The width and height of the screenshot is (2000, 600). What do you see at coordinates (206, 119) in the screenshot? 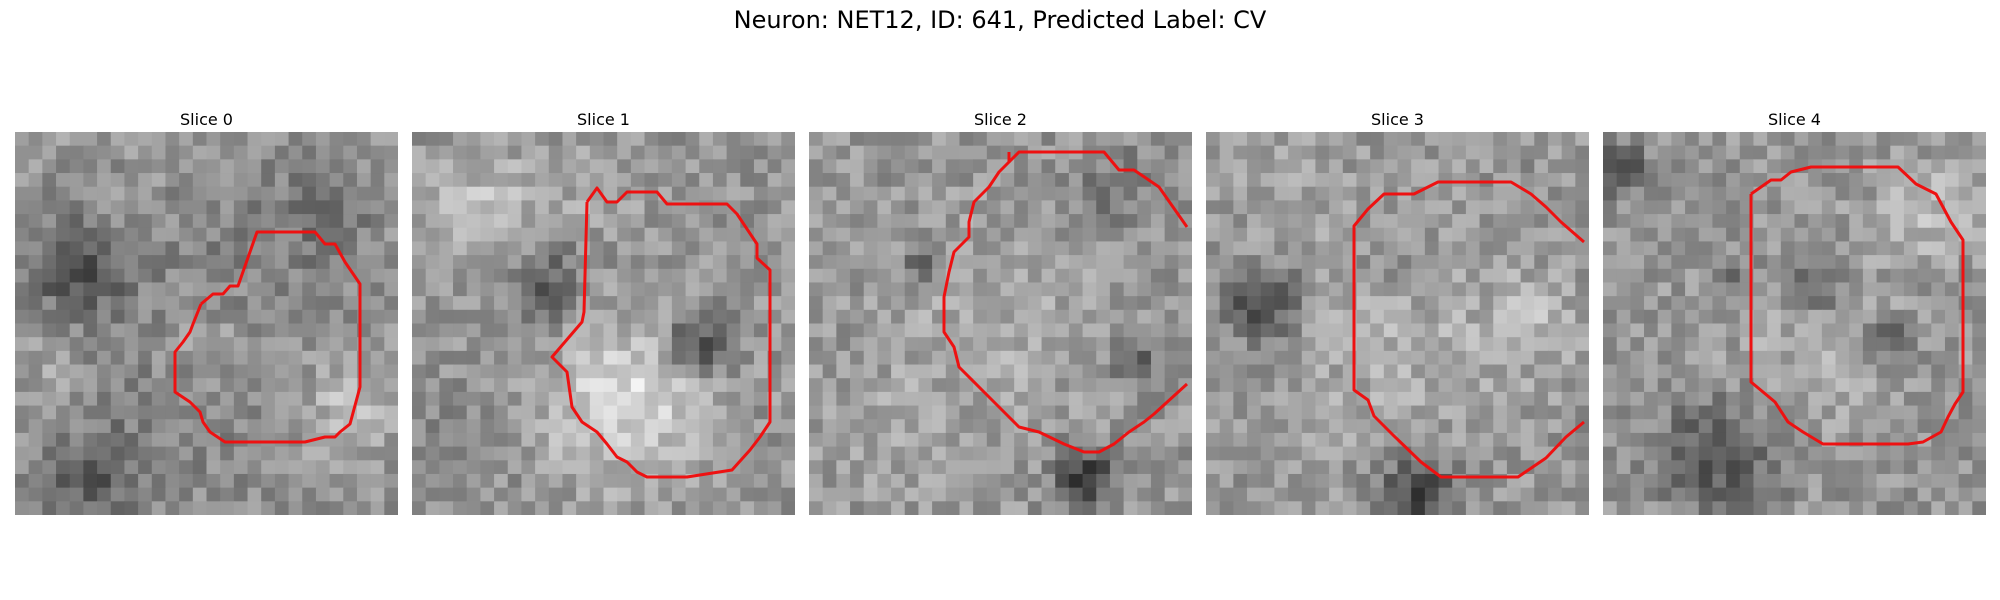
I see `slice-title: Slice 0` at bounding box center [206, 119].